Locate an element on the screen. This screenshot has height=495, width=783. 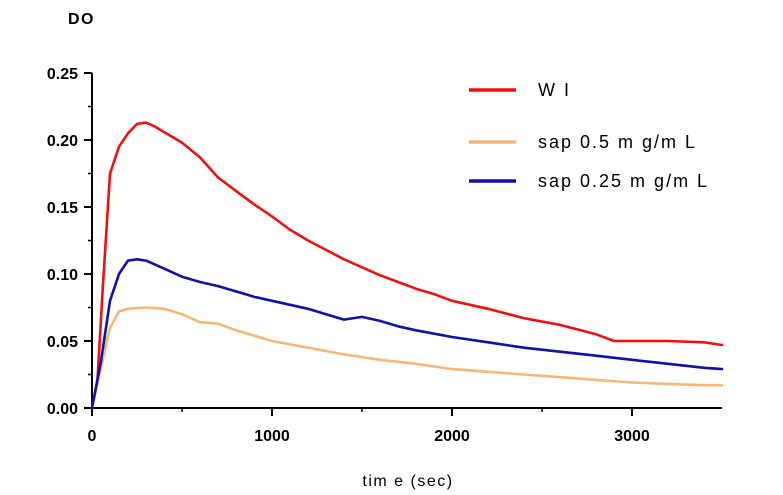
y-tick-label: 0.15 is located at coordinates (62, 208).